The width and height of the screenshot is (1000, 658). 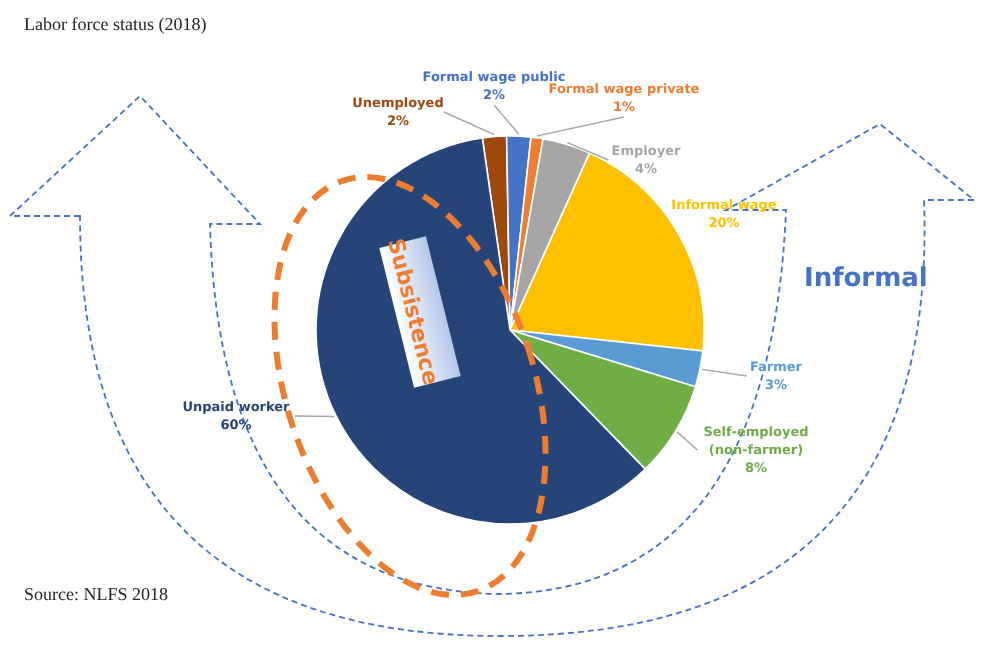 What do you see at coordinates (96, 594) in the screenshot?
I see `source-note: Source: NLFS 2018` at bounding box center [96, 594].